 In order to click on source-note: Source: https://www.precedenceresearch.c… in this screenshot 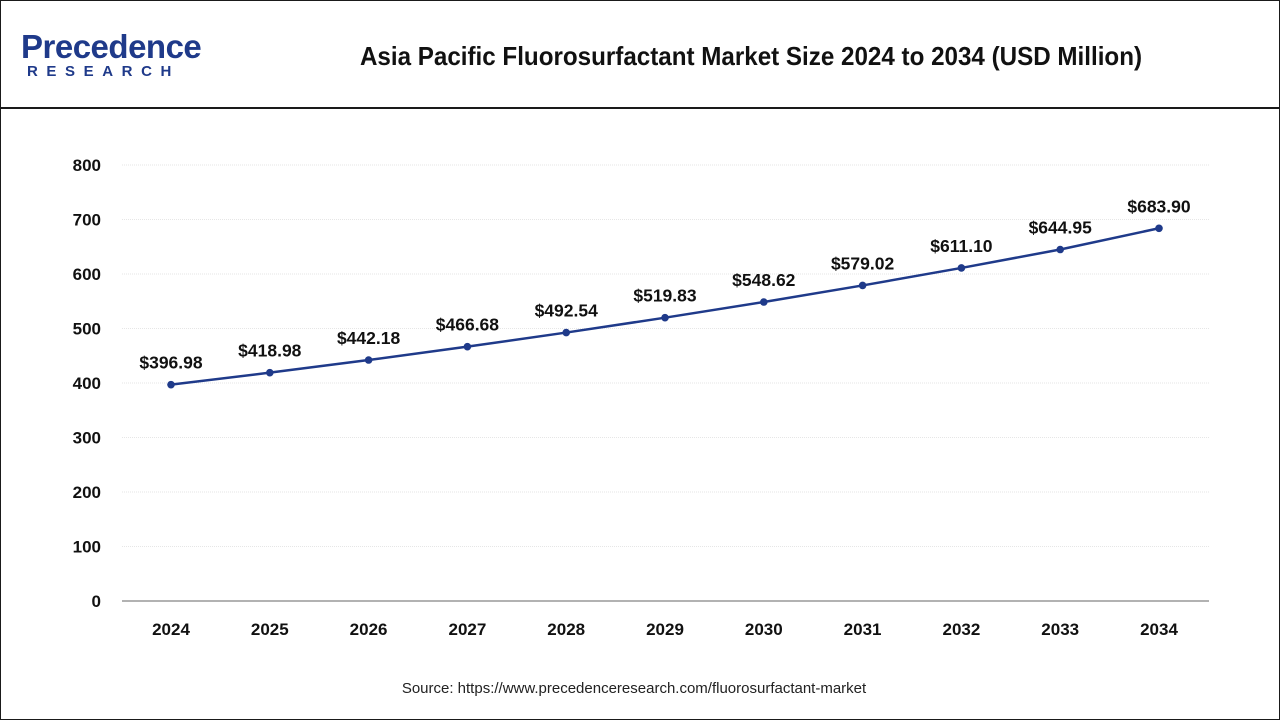, I will do `click(634, 688)`.